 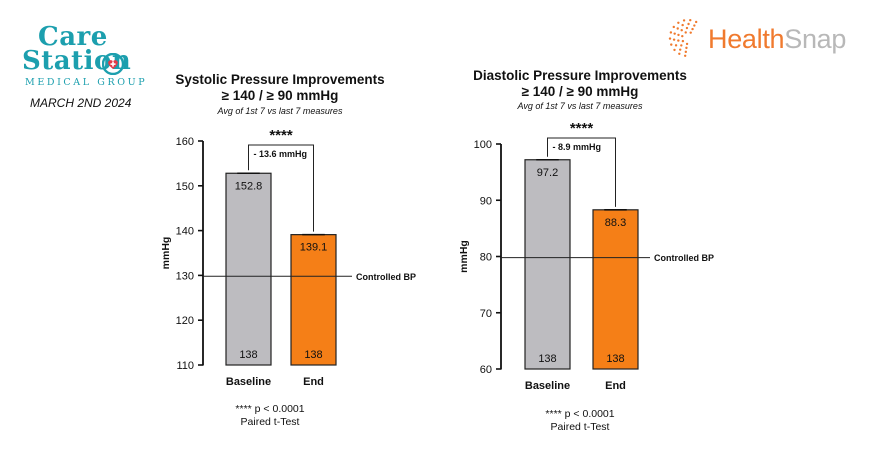 I want to click on healthsnap-snap-text: Snap, so click(x=815, y=39).